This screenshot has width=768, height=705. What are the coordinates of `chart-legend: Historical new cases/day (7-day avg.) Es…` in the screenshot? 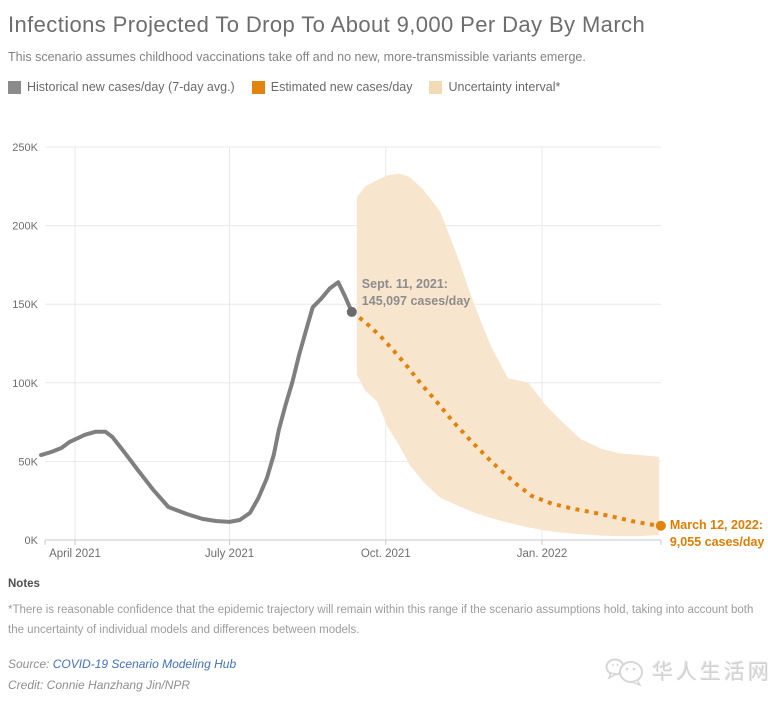 It's located at (292, 87).